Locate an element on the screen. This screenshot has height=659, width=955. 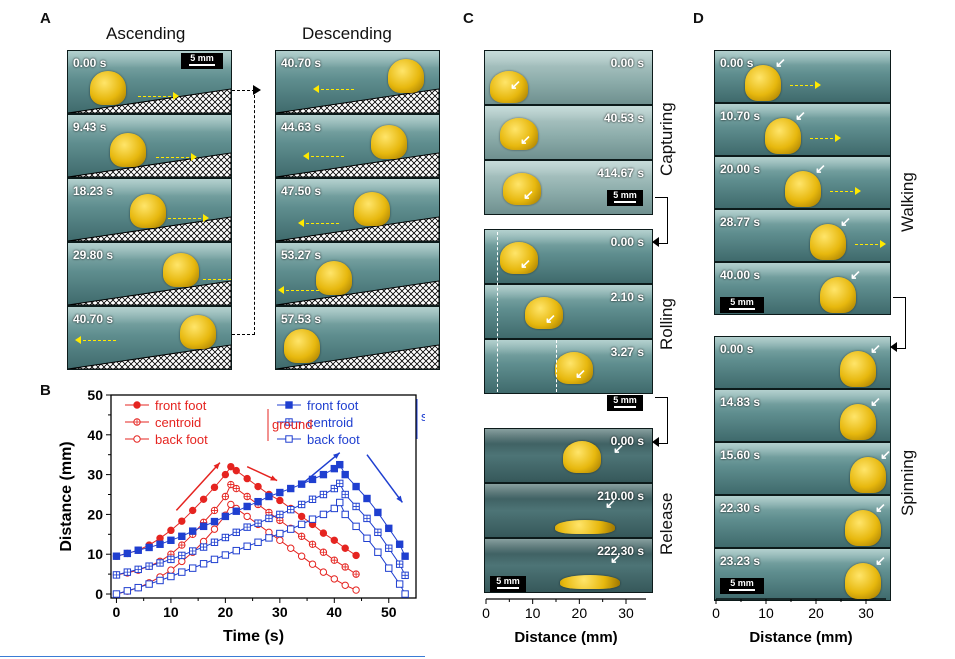
walking-frame: 28.77 s ↙ is located at coordinates (802, 235).